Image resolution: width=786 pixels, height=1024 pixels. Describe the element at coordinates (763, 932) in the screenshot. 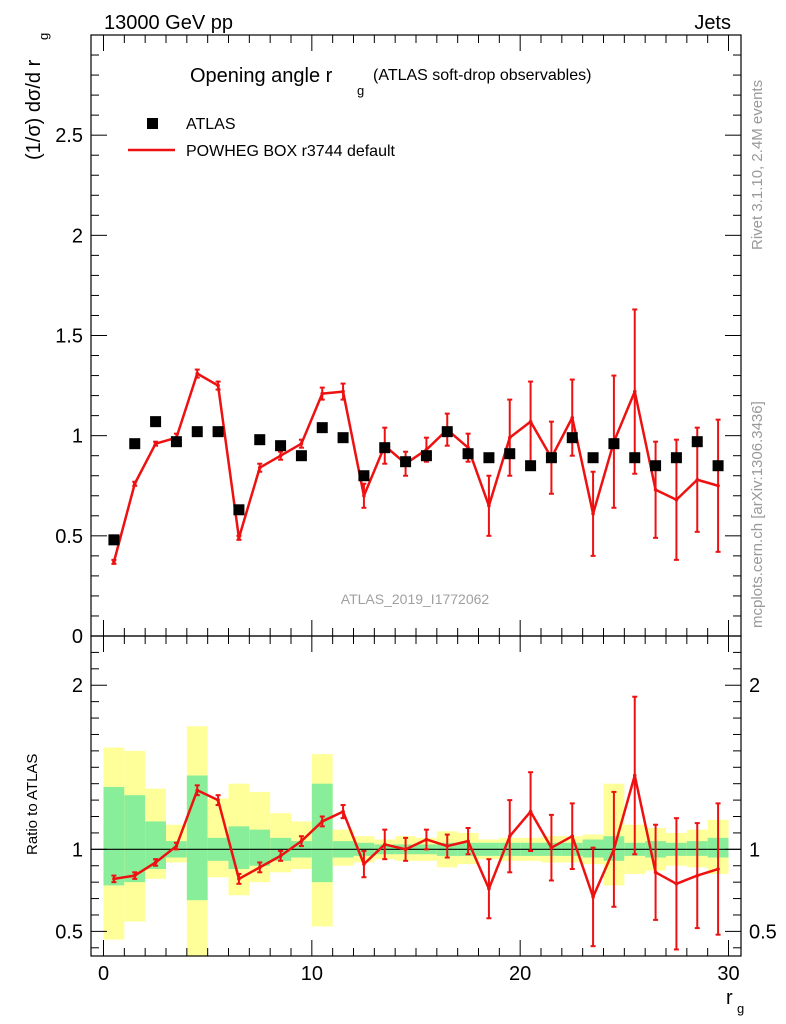

I see `ratio-y-tick-label-right: 0.5` at that location.